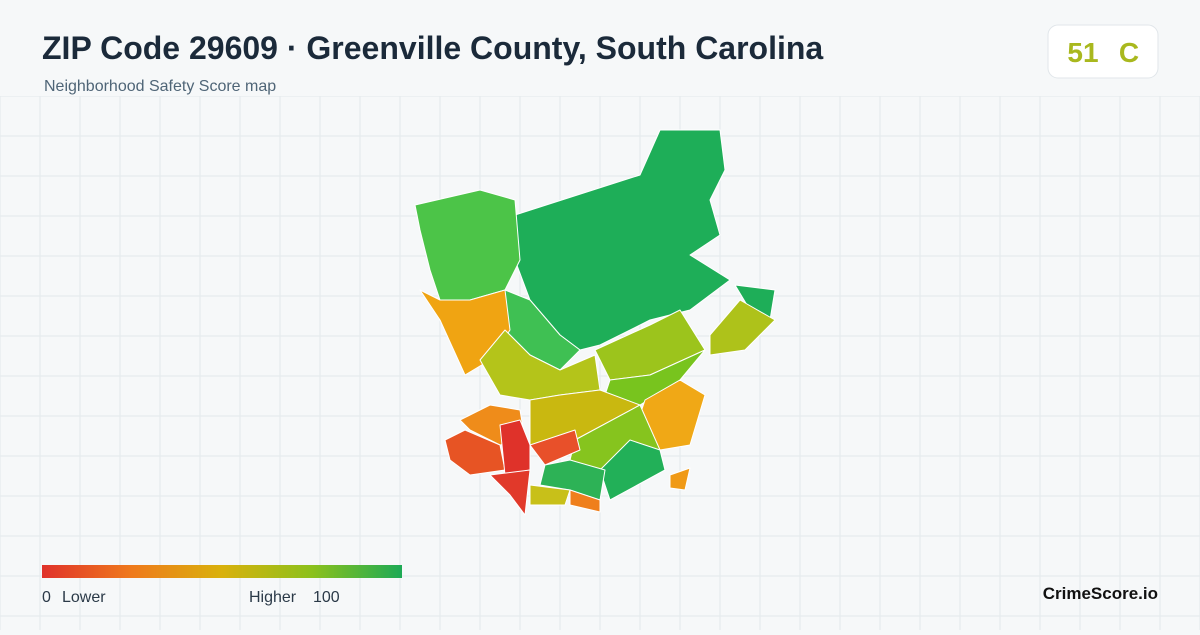 The image size is (1200, 635). Describe the element at coordinates (1082, 52) in the screenshot. I see `score-value: 51` at that location.